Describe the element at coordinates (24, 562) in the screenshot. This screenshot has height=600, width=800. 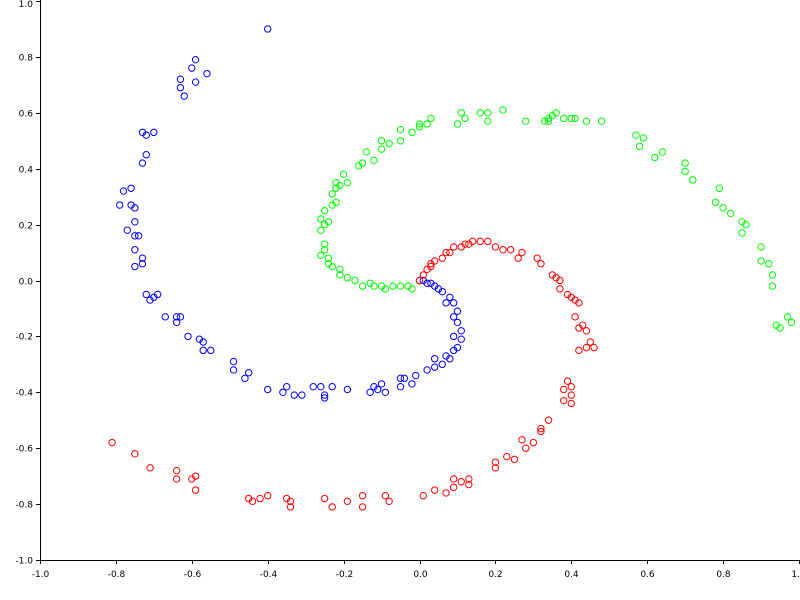
I see `y-tick-label: -1.0` at that location.